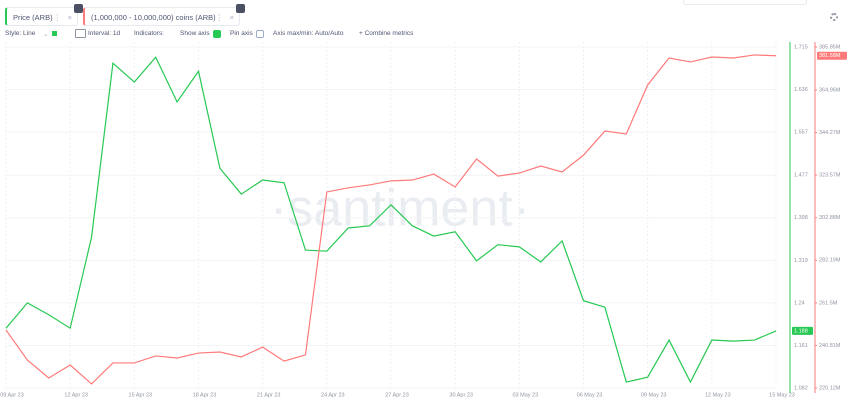  What do you see at coordinates (461, 395) in the screenshot?
I see `x-tick-label: 30 Apr 23` at bounding box center [461, 395].